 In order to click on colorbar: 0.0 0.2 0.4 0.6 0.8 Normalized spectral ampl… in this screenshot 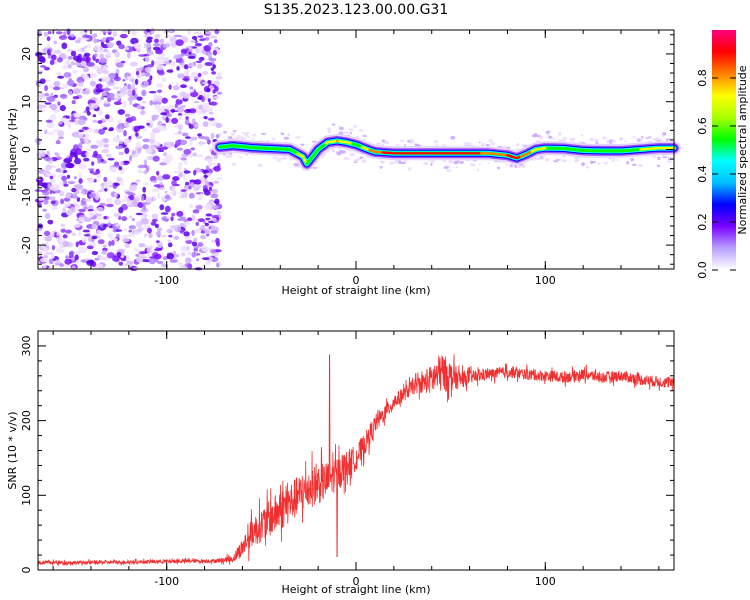, I will do `click(722, 154)`.